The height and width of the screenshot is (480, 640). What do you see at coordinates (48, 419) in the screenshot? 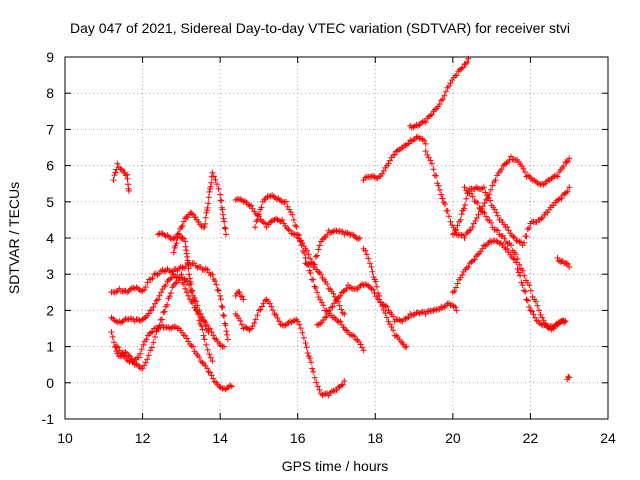
I see `y-tick-label: -1` at bounding box center [48, 419].